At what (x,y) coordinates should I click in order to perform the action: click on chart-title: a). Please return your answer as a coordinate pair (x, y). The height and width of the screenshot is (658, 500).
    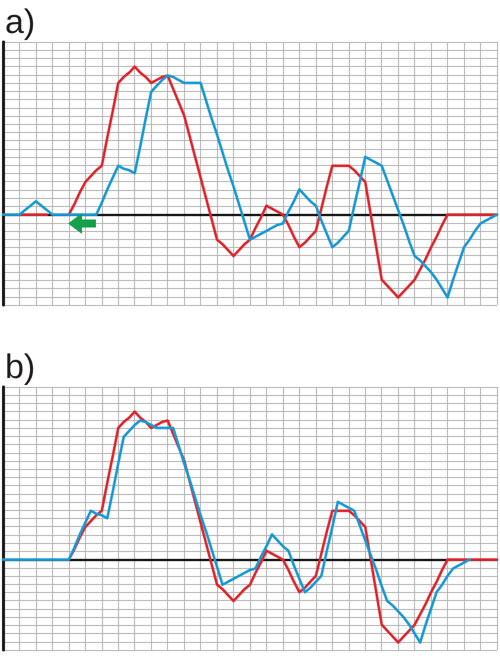
    Looking at the image, I should click on (20, 22).